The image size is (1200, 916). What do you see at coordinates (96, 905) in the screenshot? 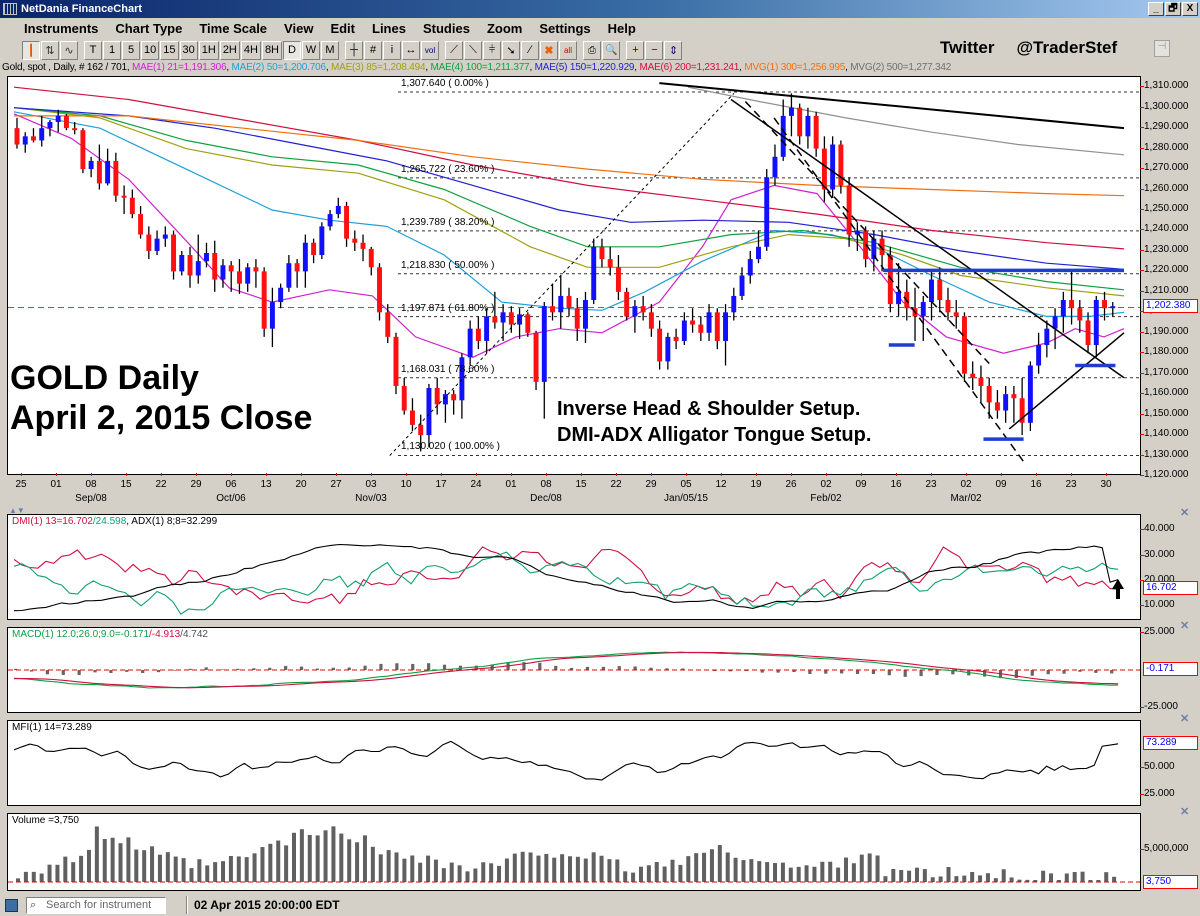
I see `instrument-search-input: ⌕ Search for instrument` at bounding box center [96, 905].